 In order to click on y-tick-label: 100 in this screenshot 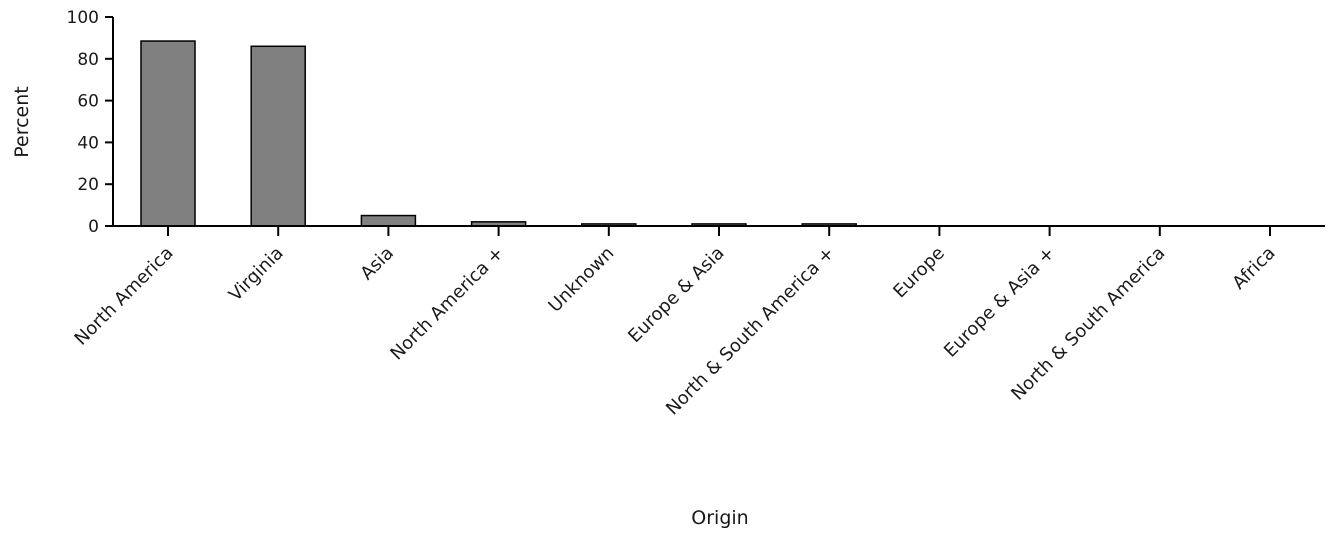, I will do `click(83, 18)`.